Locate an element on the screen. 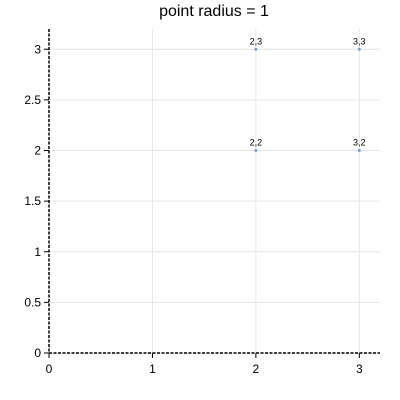  data-label: 3,3 is located at coordinates (359, 41).